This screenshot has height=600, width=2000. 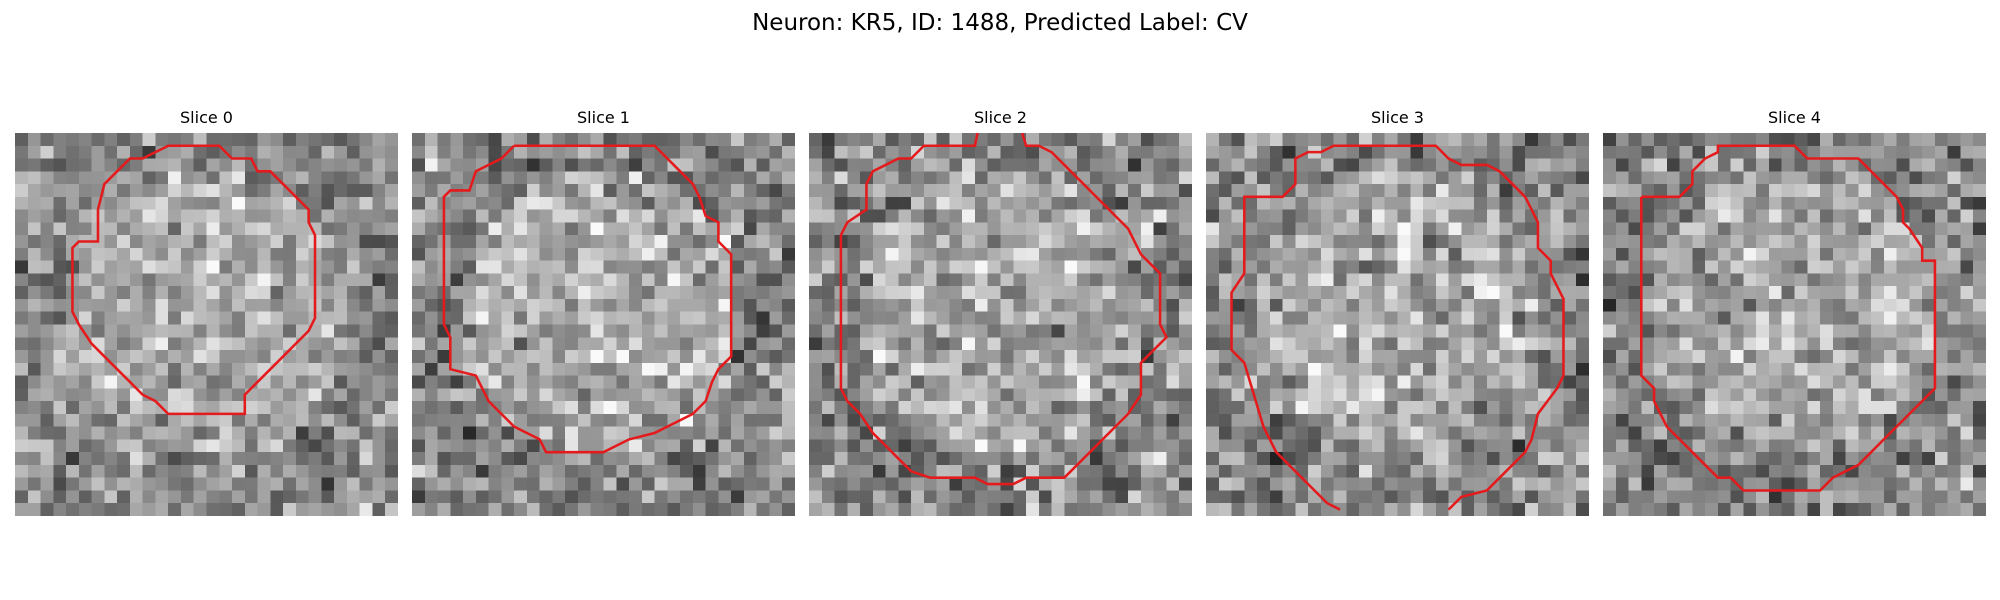 I want to click on slice-title: Slice 4, so click(x=1794, y=117).